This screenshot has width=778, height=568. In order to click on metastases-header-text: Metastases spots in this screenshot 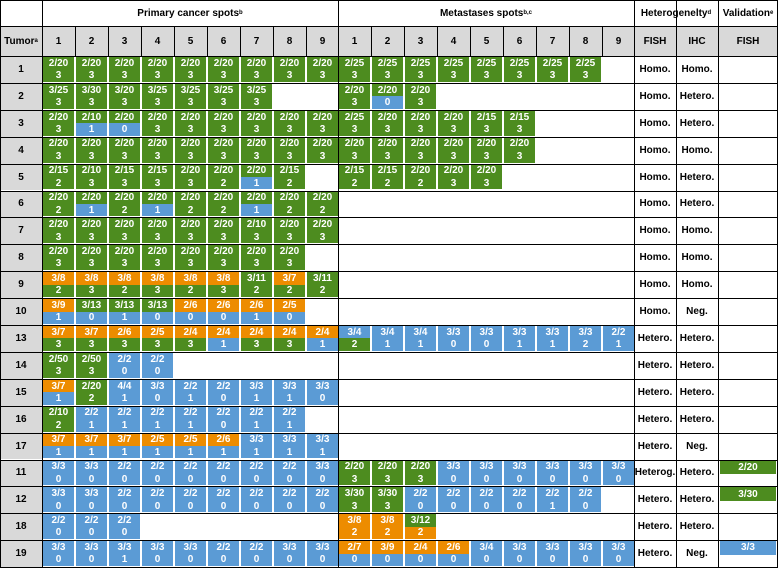, I will do `click(481, 13)`.